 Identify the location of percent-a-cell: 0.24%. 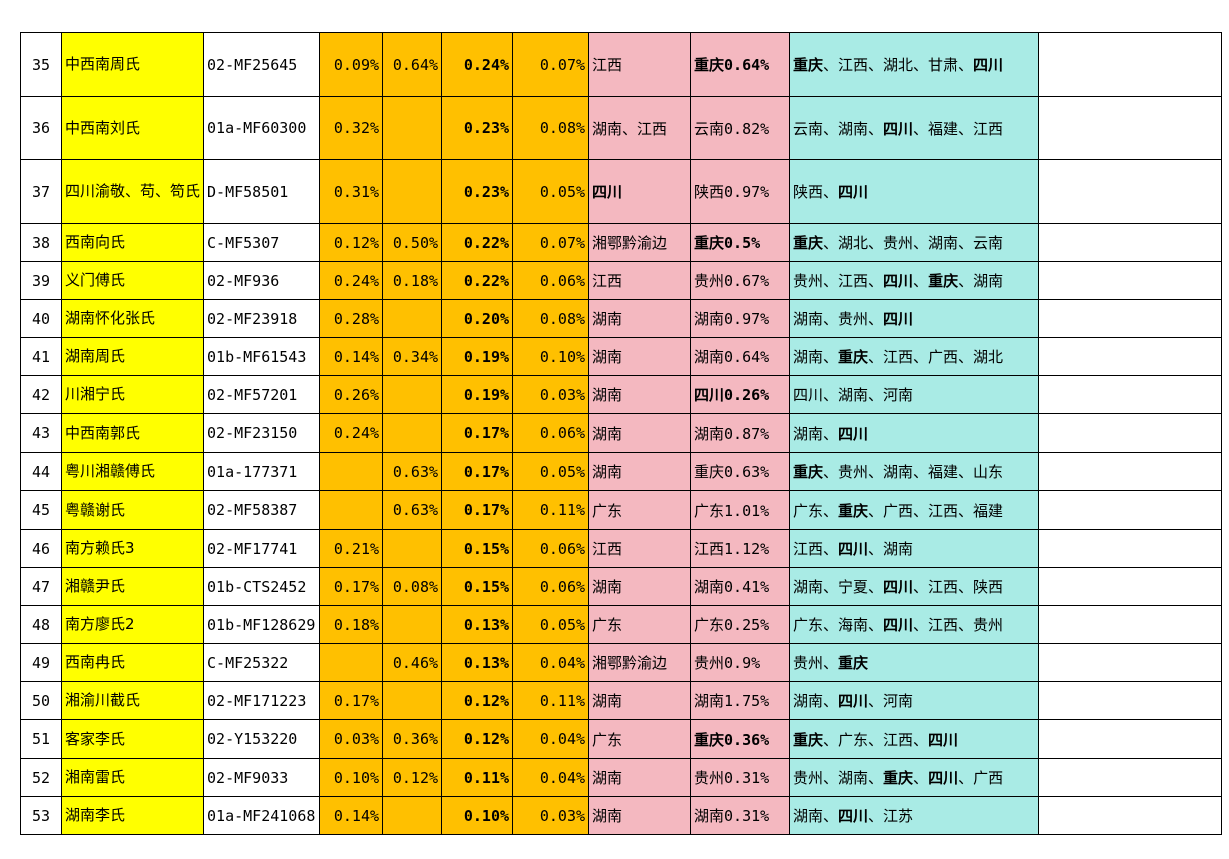
(351, 433).